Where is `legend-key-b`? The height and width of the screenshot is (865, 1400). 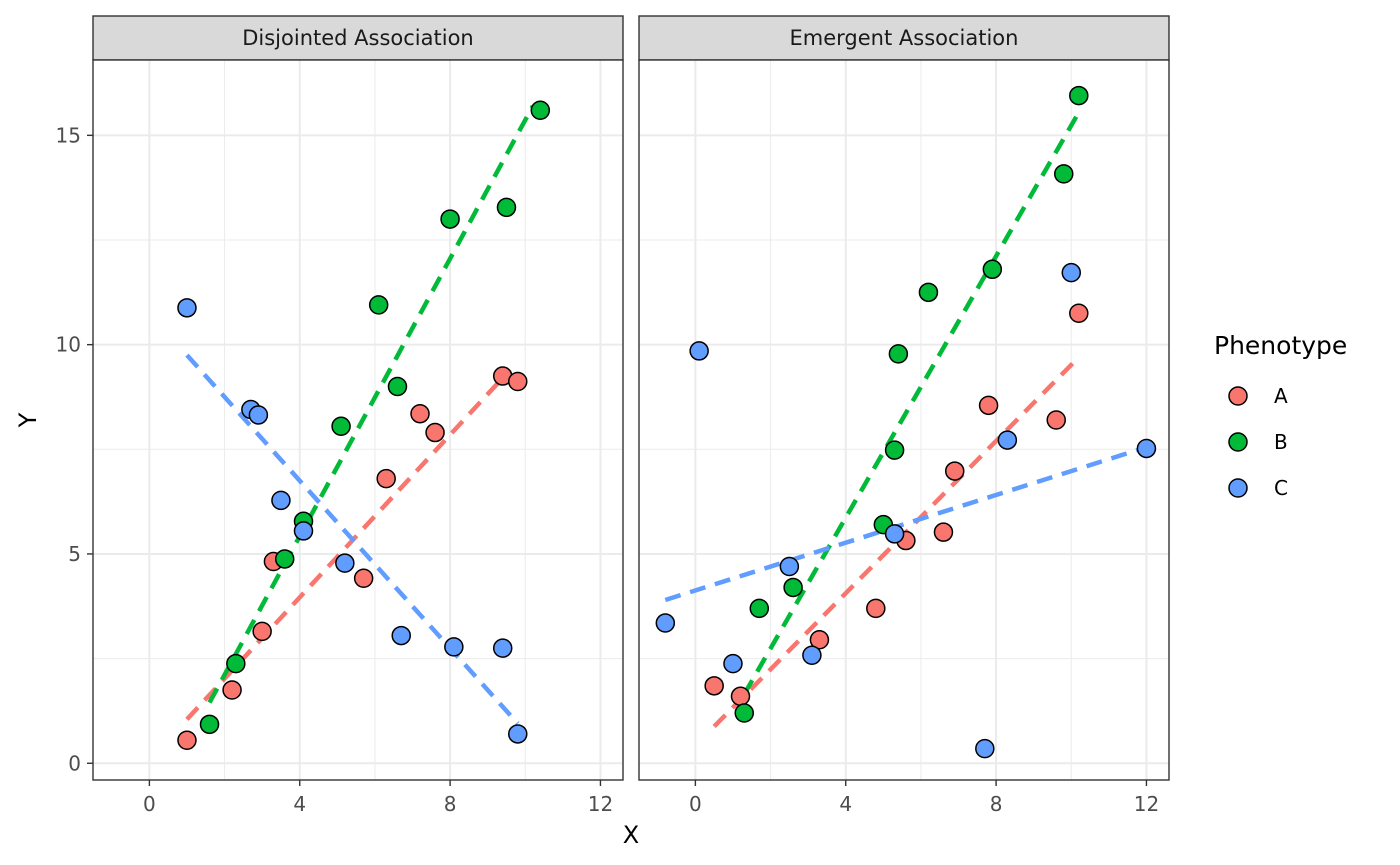 legend-key-b is located at coordinates (1238, 442).